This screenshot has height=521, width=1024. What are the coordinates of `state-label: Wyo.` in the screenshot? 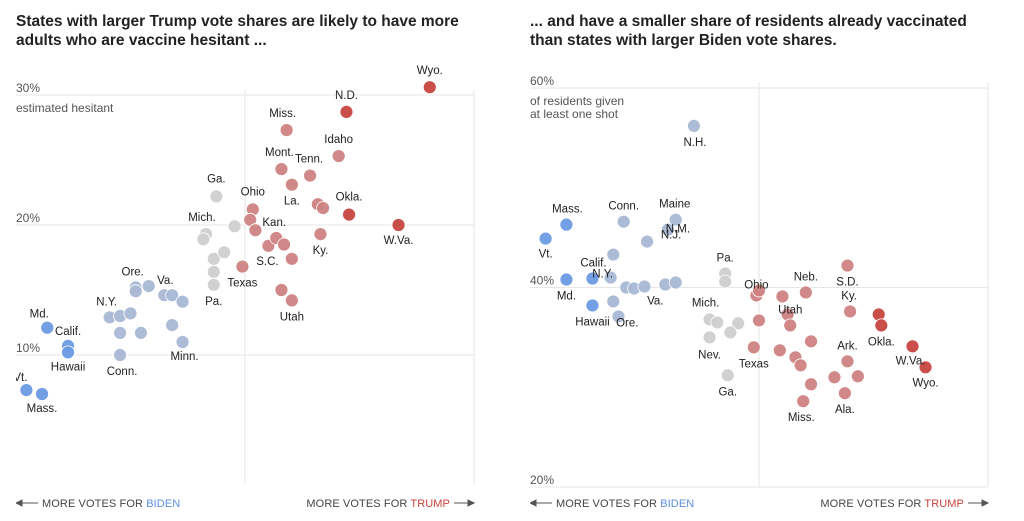 It's located at (925, 383).